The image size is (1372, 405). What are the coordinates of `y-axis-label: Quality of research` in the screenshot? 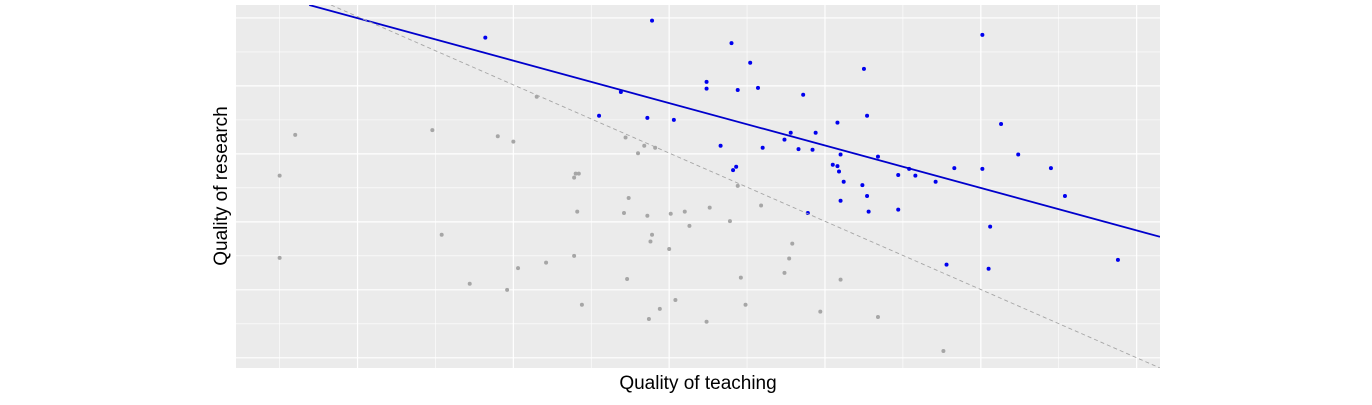 It's located at (221, 185).